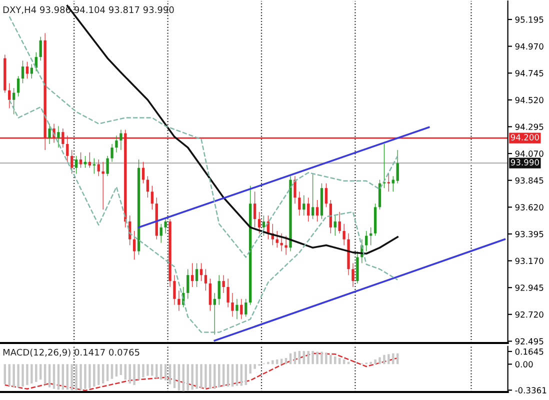  Describe the element at coordinates (529, 127) in the screenshot. I see `y-tick-label: 94.295` at that location.